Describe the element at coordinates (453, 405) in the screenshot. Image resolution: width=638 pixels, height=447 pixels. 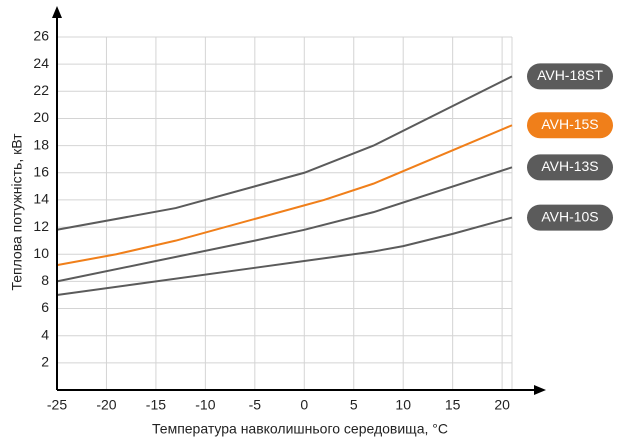
I see `x-tick-label: 15` at that location.